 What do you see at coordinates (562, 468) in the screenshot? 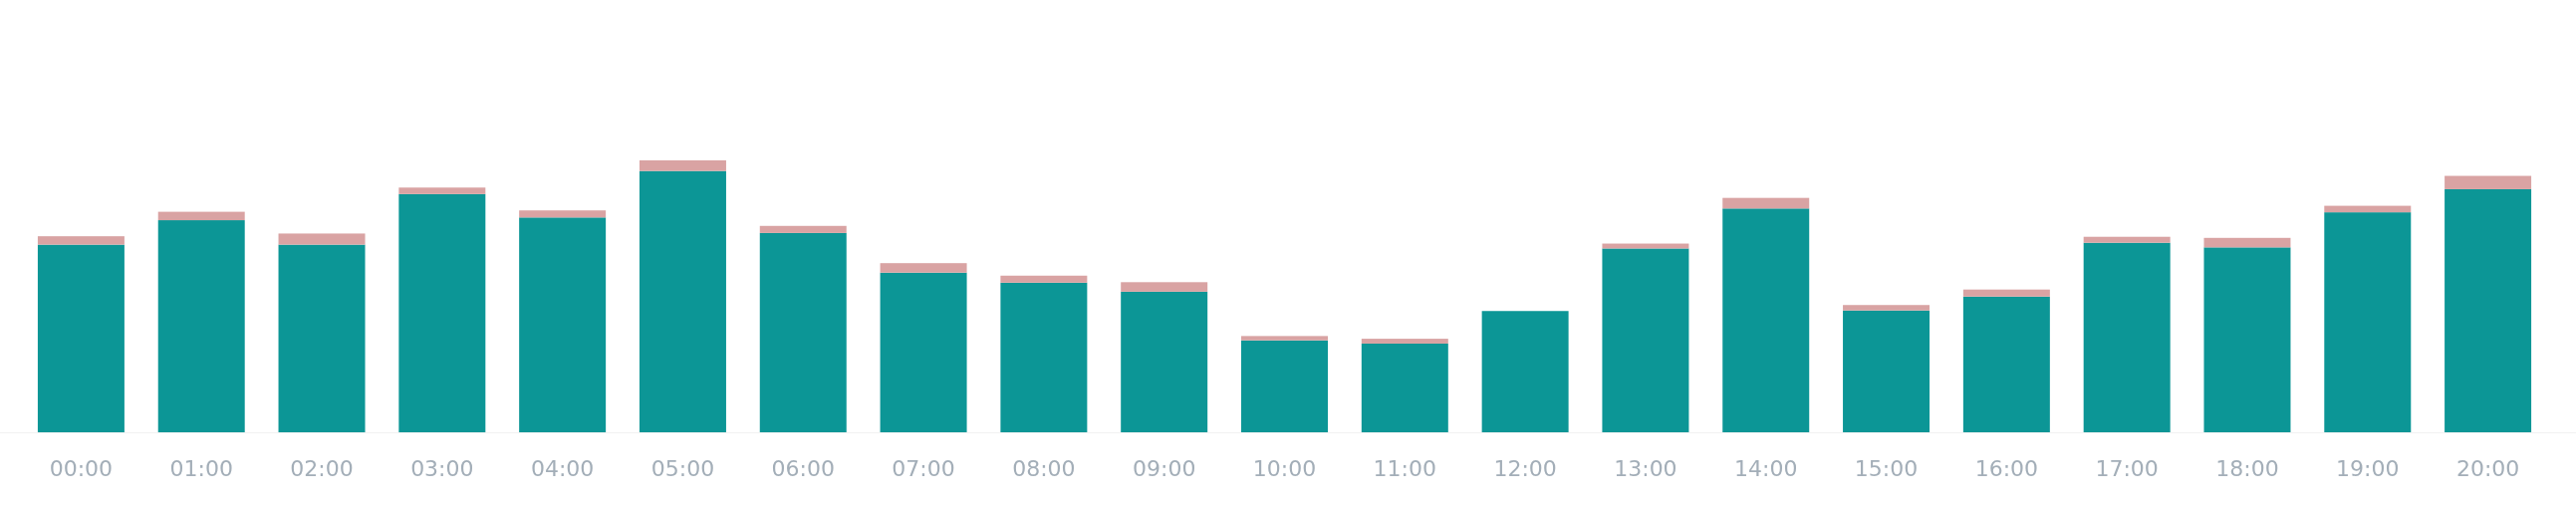
I see `x-tick-label: 04:00` at bounding box center [562, 468].